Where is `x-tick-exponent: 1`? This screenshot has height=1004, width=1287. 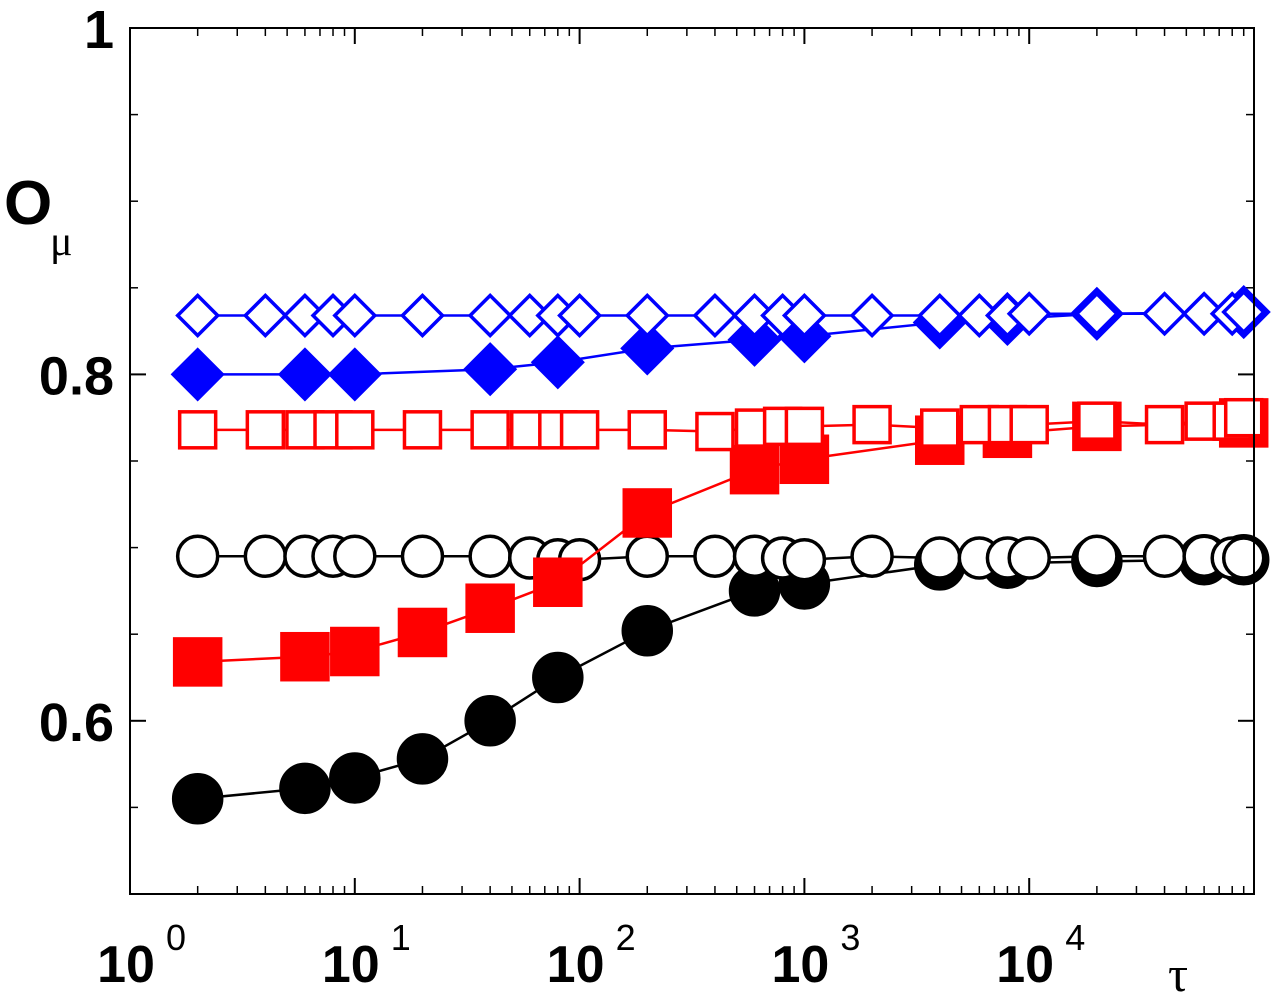
x-tick-exponent: 1 is located at coordinates (401, 937).